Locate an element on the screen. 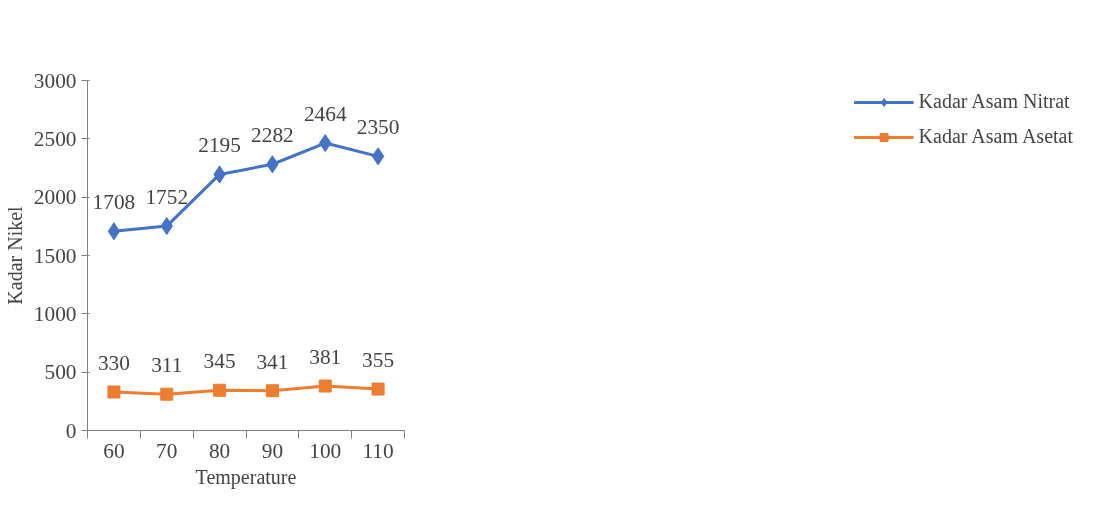 The width and height of the screenshot is (1093, 521). x-tick-label: 110 is located at coordinates (378, 450).